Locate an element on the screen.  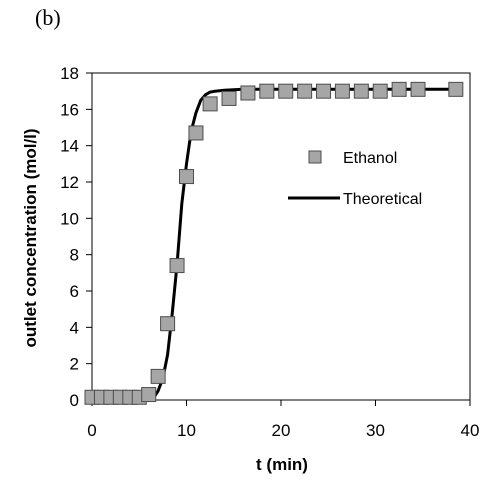
y-tick-label-2: 4 is located at coordinates (74, 327).